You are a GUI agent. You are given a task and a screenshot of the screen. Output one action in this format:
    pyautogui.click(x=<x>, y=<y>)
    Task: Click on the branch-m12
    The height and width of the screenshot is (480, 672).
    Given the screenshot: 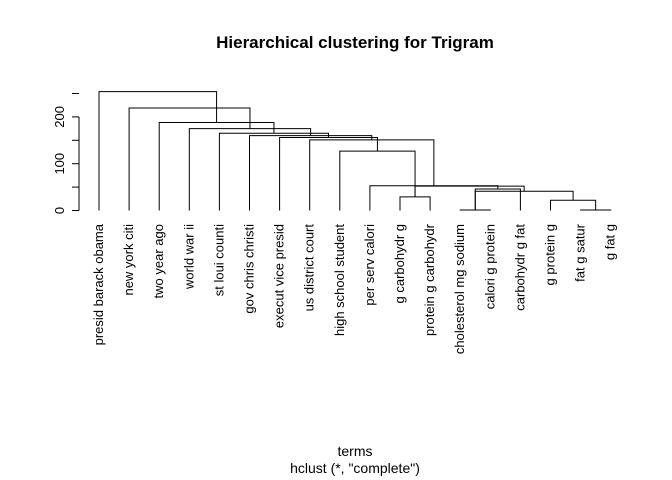 What is the action you would take?
    pyautogui.click(x=311, y=173)
    